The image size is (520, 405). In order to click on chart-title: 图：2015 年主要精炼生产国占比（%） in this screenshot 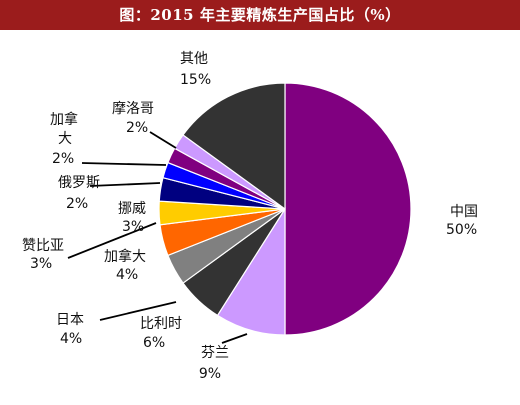, I will do `click(260, 15)`.